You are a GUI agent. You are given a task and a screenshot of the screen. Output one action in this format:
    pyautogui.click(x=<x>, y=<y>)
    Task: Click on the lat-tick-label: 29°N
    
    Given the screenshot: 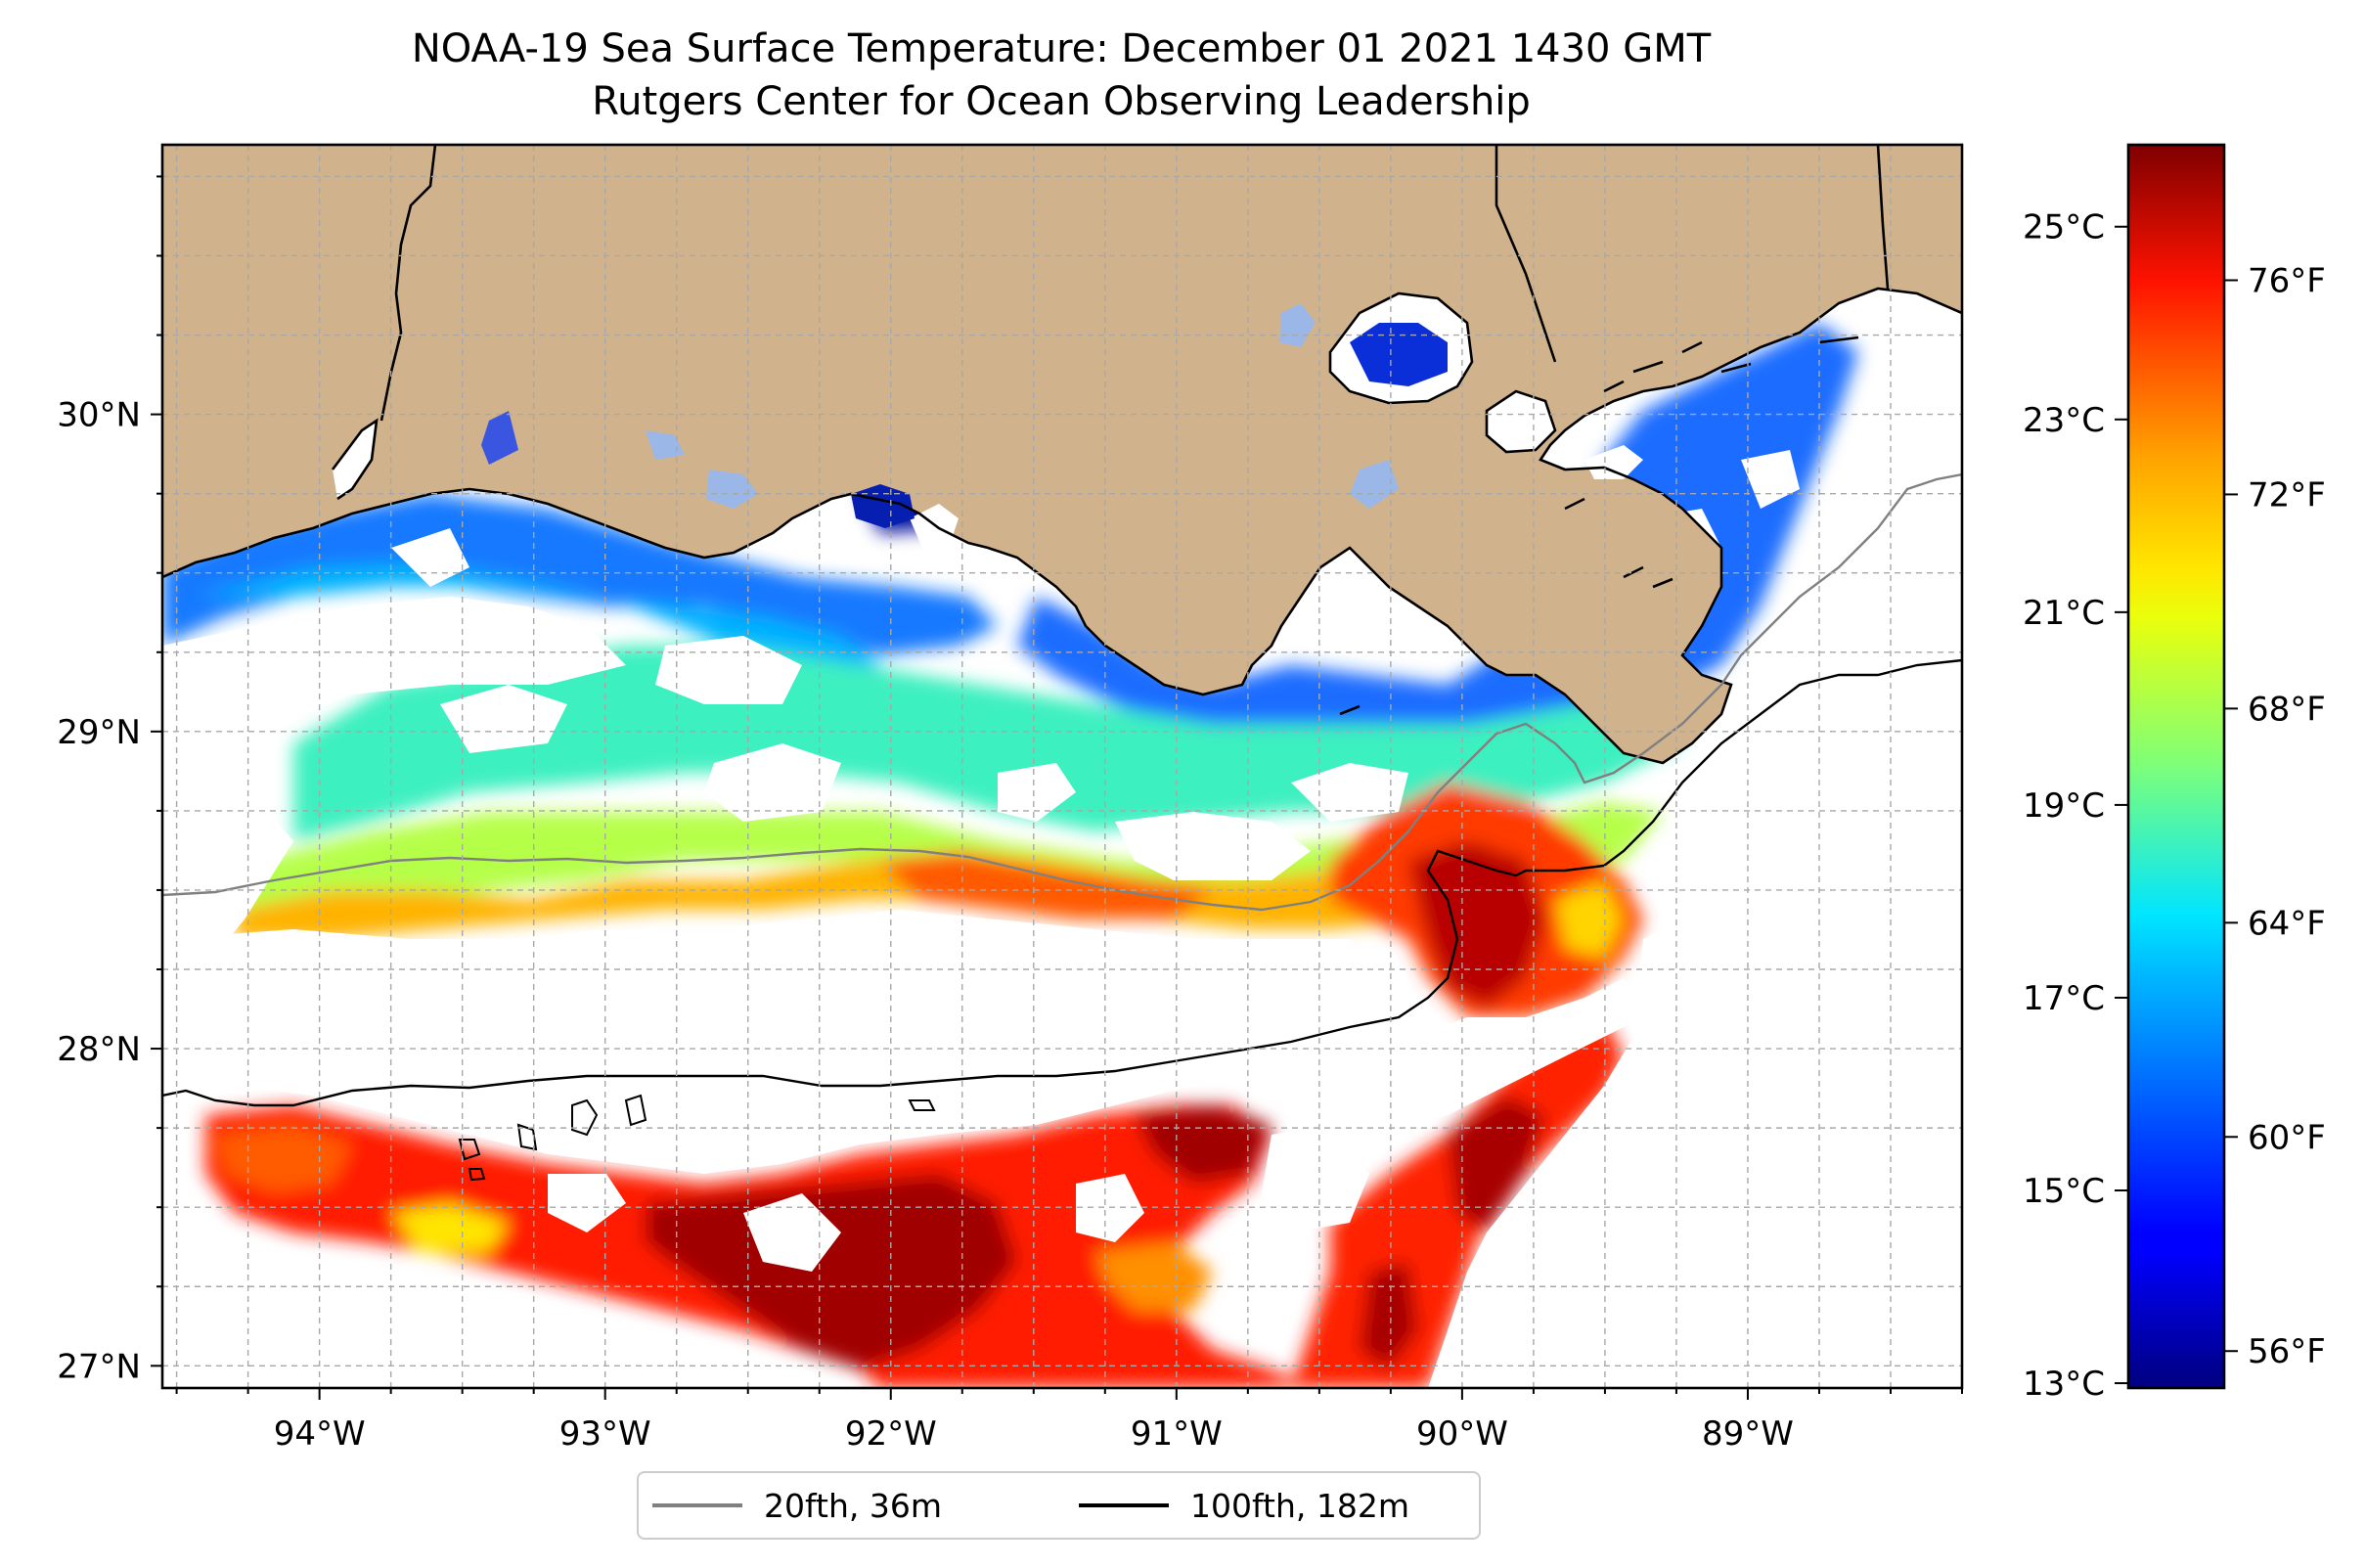 What is the action you would take?
    pyautogui.click(x=99, y=732)
    